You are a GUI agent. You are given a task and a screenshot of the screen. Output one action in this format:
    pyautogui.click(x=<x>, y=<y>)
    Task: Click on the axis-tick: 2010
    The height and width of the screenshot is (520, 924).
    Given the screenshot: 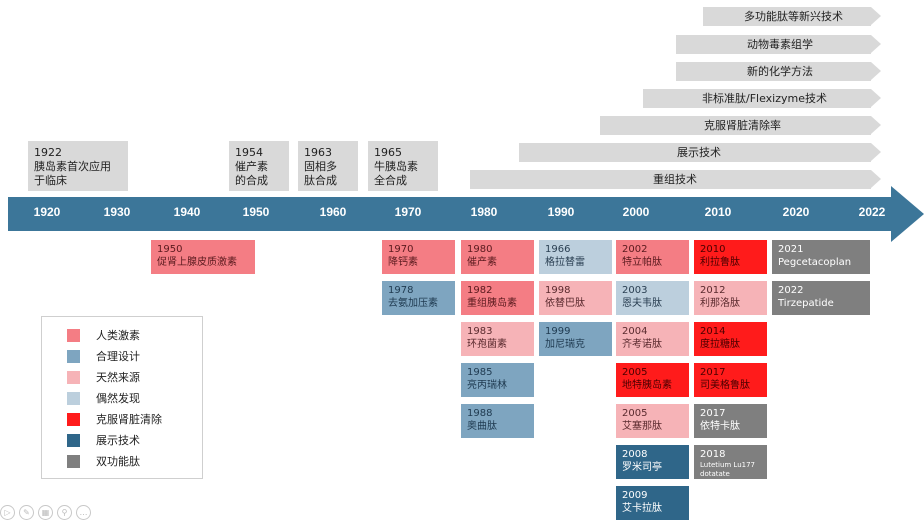 What is the action you would take?
    pyautogui.click(x=718, y=212)
    